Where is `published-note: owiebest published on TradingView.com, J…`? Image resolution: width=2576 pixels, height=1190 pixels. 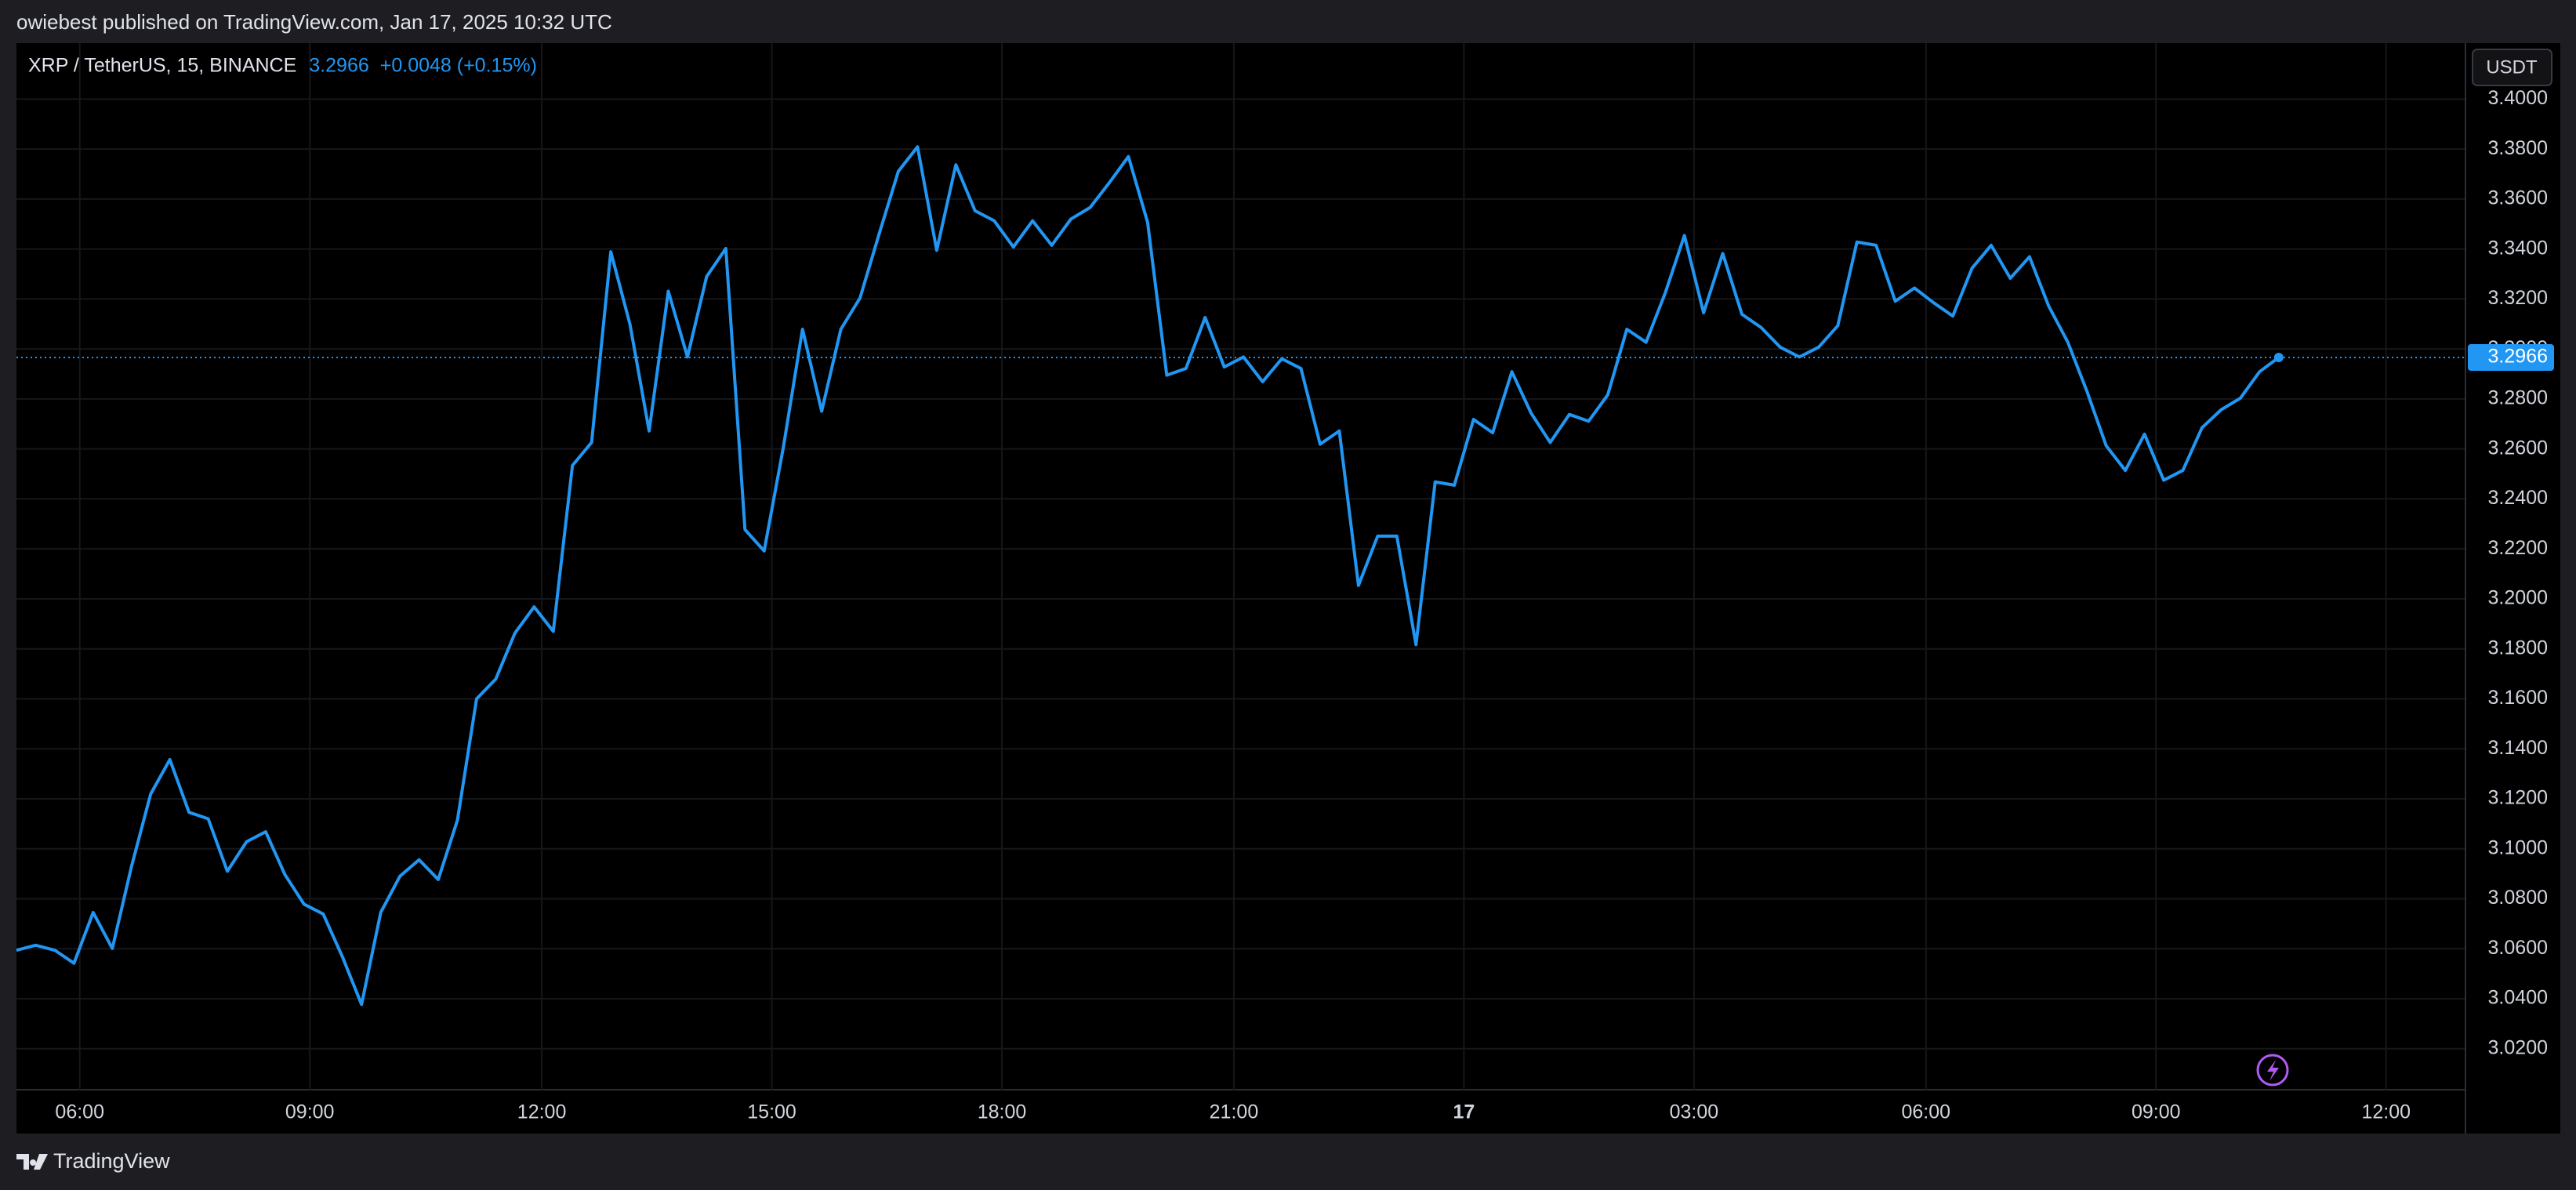
published-note: owiebest published on TradingView.com, J… is located at coordinates (314, 22).